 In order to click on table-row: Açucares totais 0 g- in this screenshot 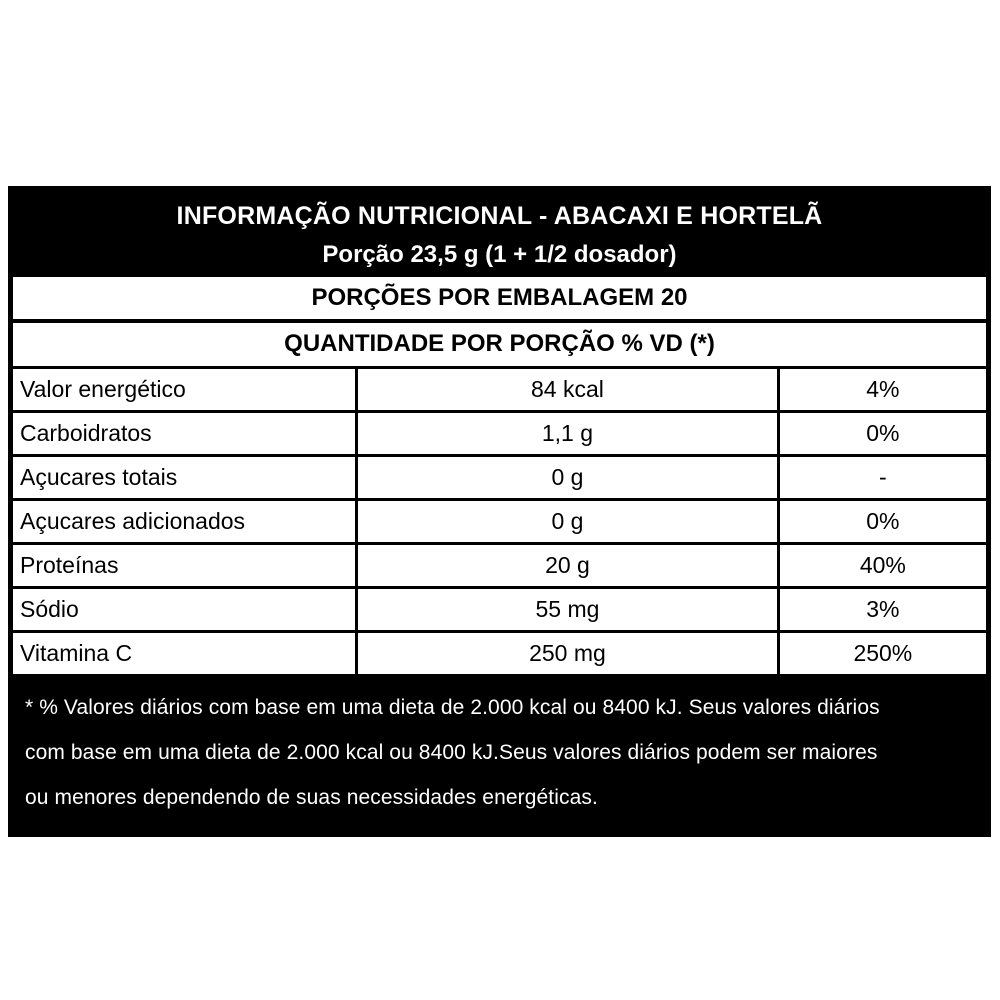, I will do `click(499, 477)`.